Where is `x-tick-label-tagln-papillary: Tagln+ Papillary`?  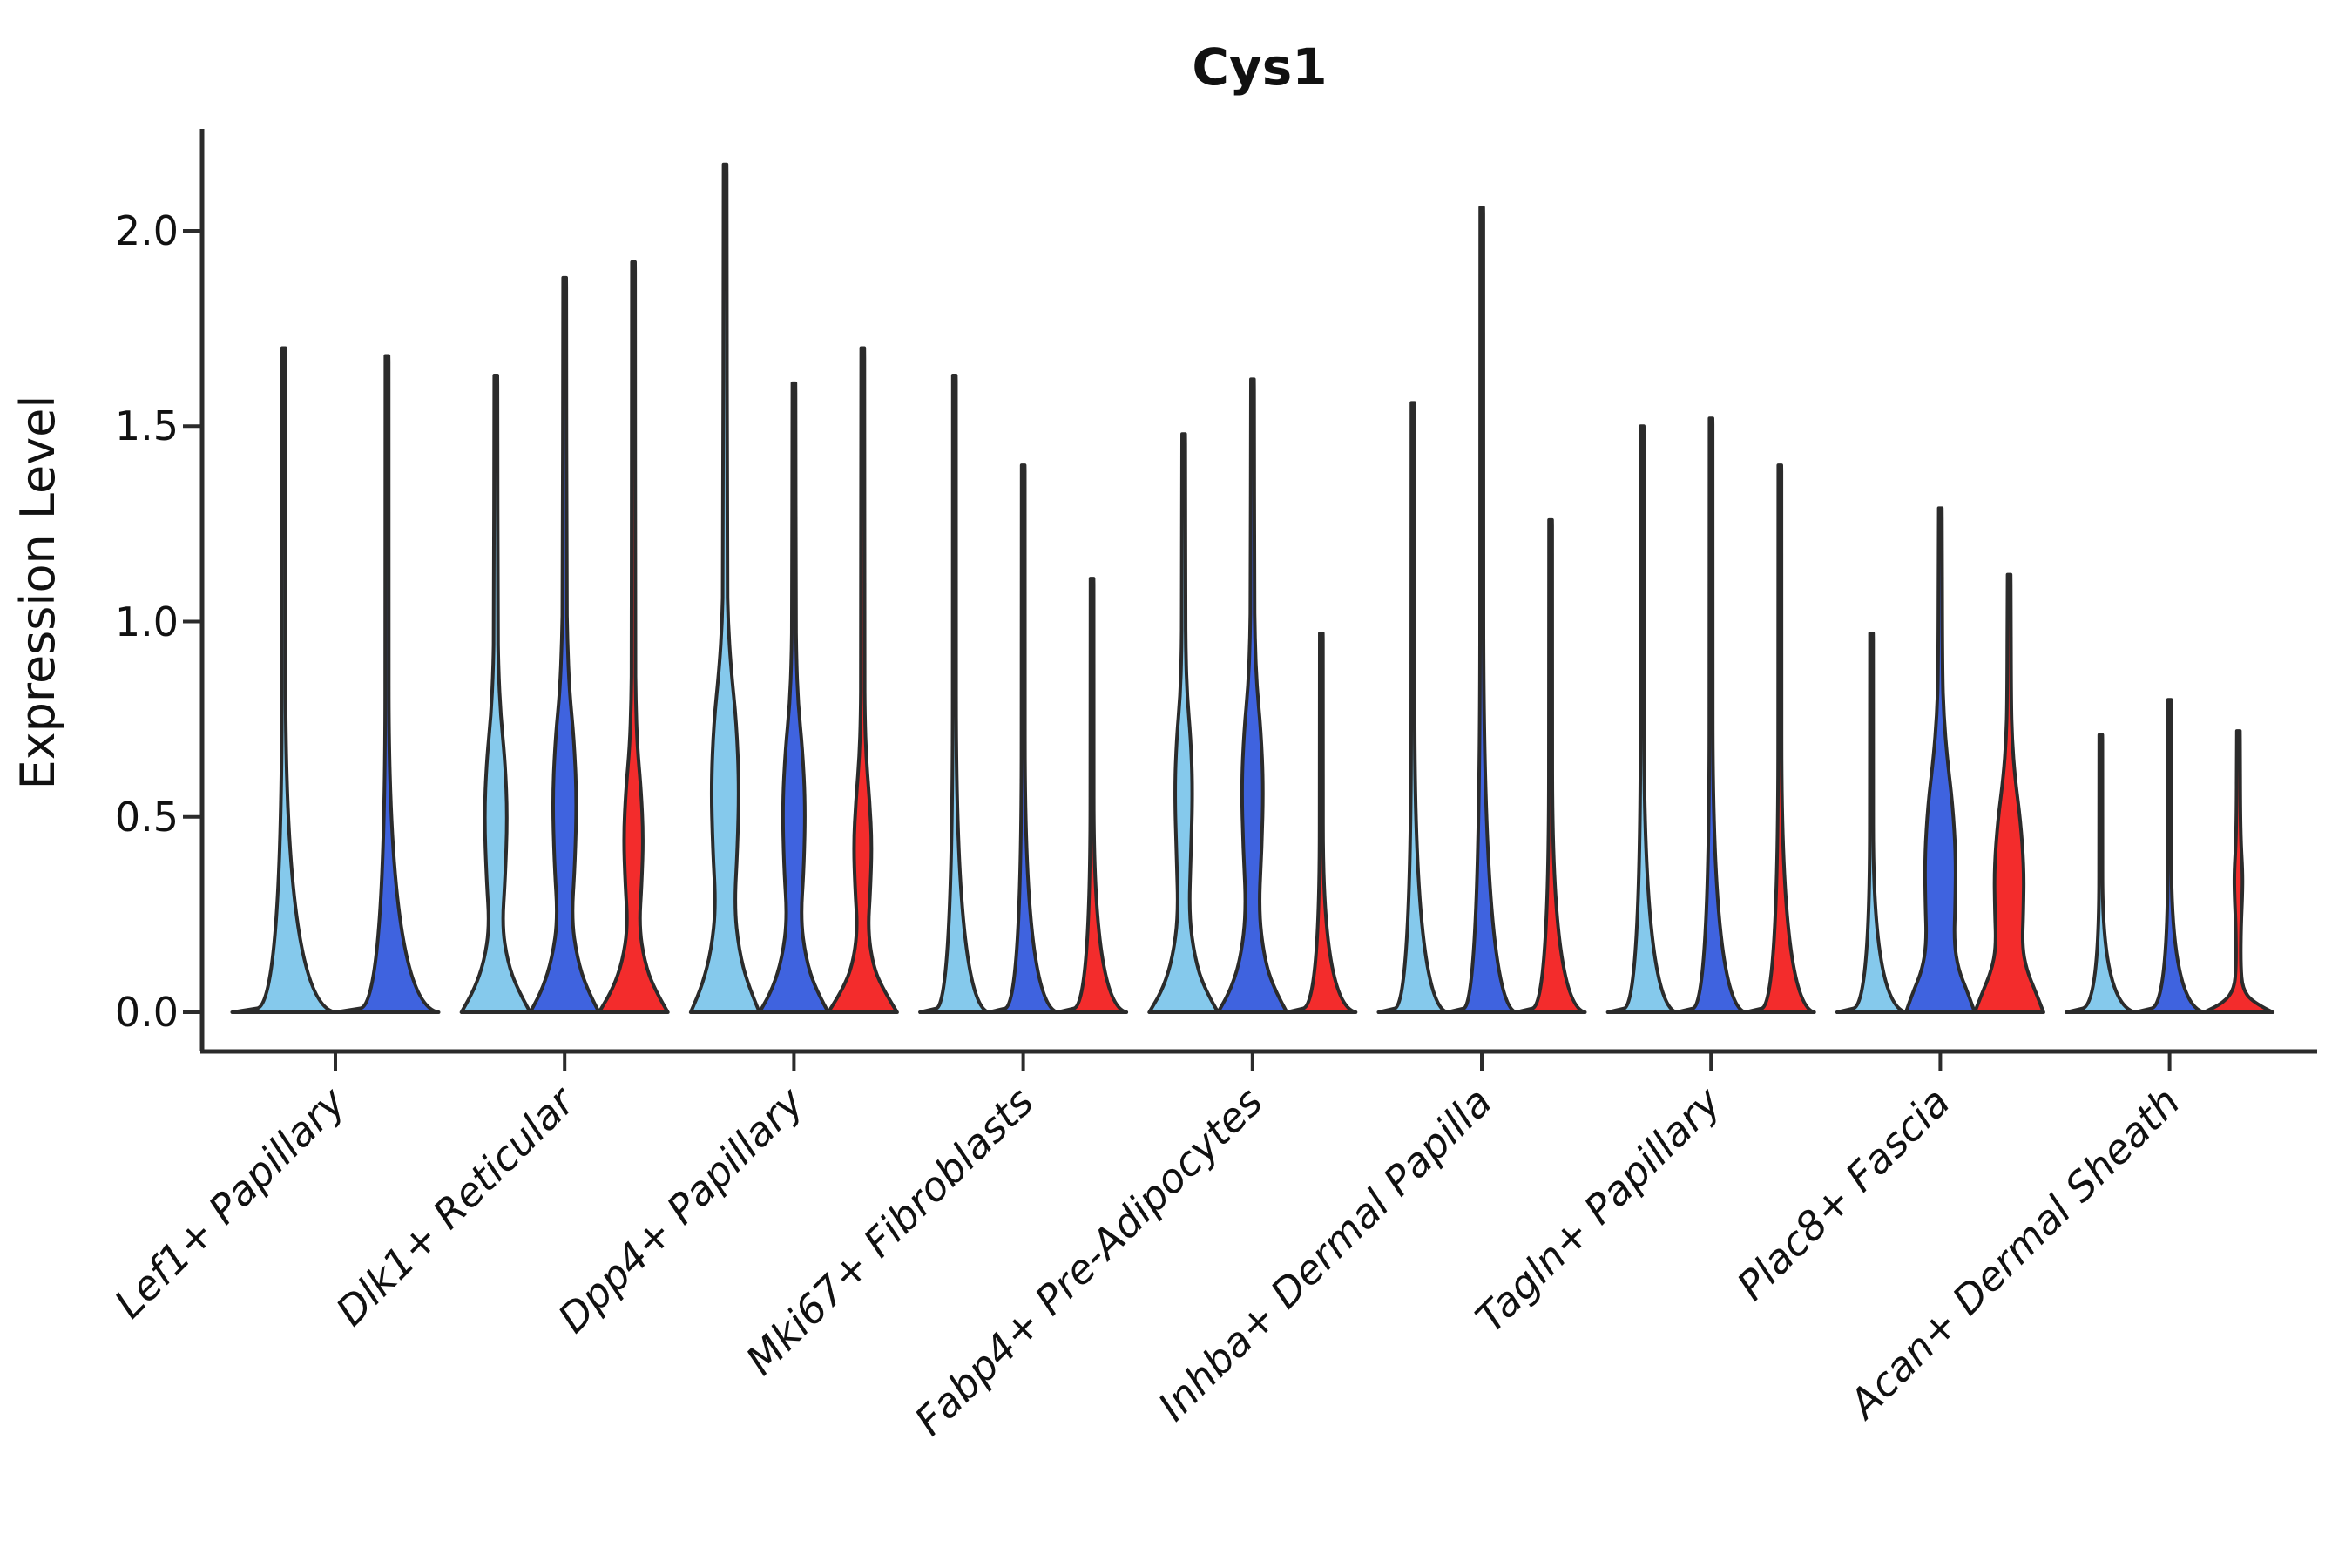 x-tick-label-tagln-papillary: Tagln+ Papillary is located at coordinates (1598, 1210).